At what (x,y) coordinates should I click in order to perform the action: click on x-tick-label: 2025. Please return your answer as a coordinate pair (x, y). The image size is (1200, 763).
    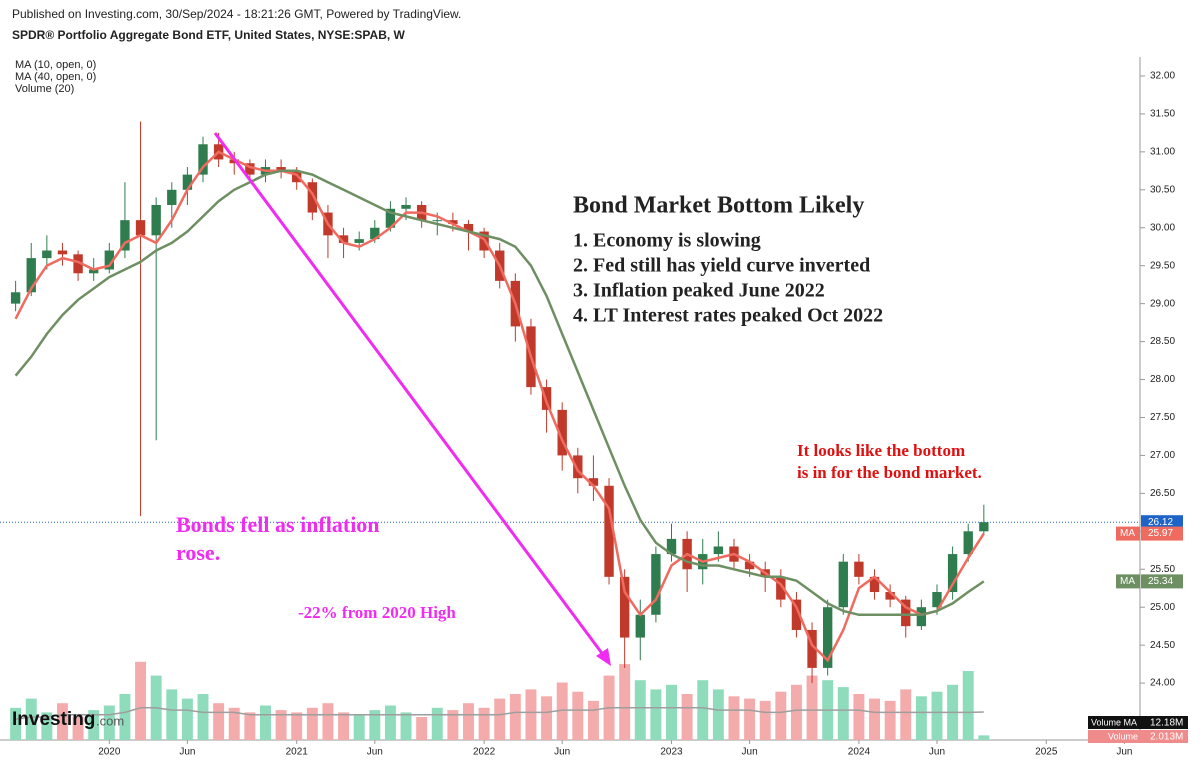
    Looking at the image, I should click on (1046, 752).